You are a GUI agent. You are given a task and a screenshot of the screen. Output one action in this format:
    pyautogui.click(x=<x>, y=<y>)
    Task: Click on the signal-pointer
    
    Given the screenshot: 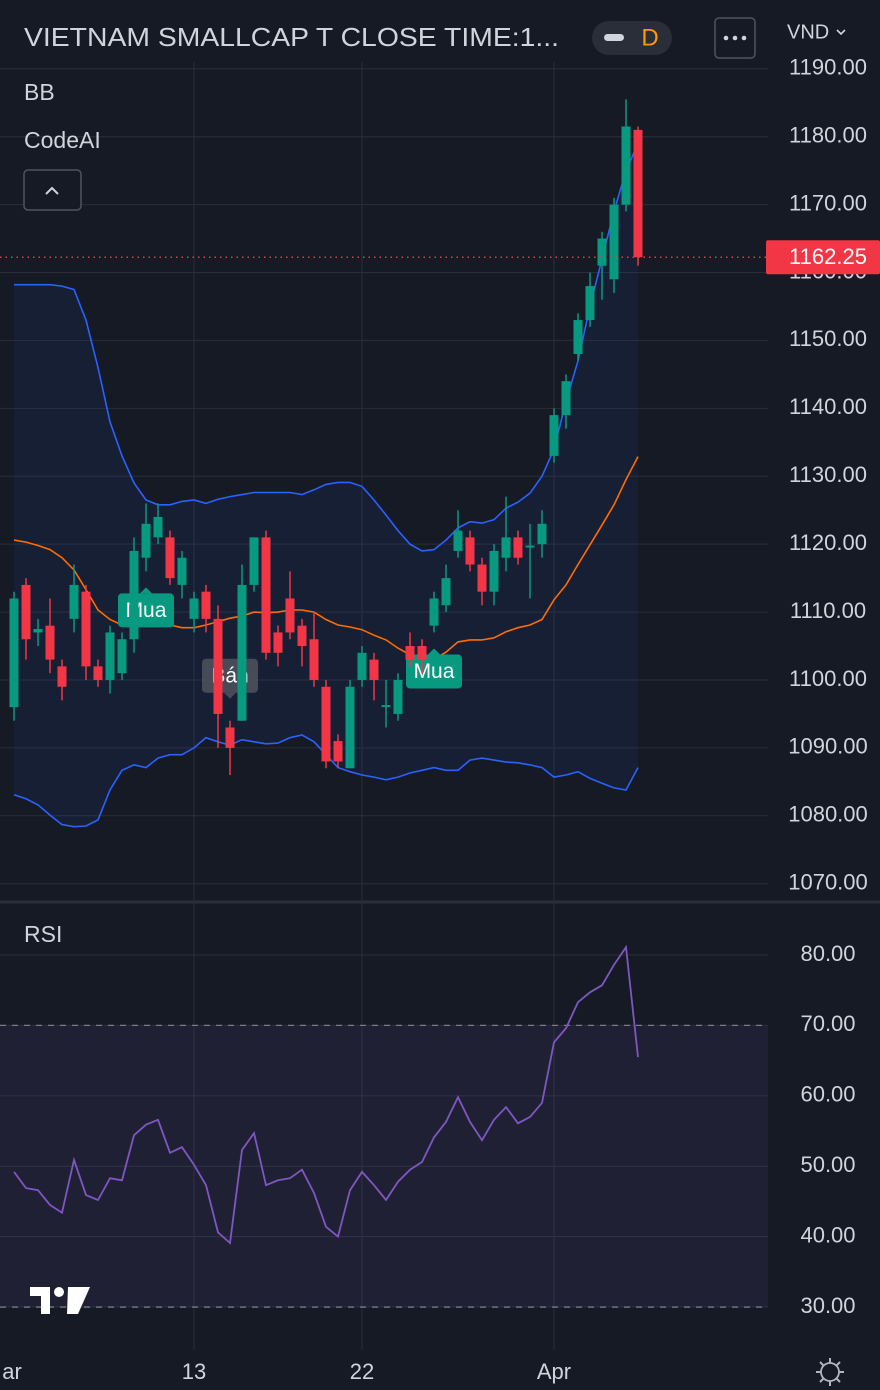 What is the action you would take?
    pyautogui.click(x=434, y=651)
    